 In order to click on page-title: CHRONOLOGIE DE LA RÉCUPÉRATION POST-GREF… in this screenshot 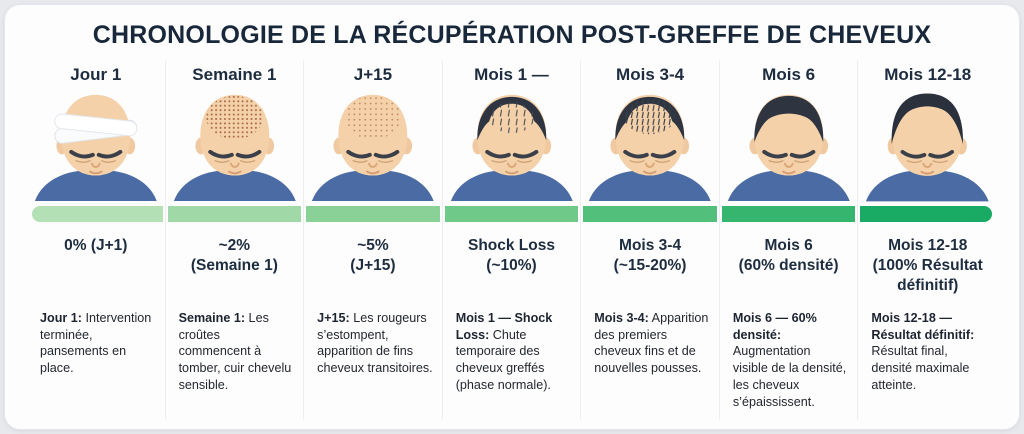, I will do `click(512, 35)`.